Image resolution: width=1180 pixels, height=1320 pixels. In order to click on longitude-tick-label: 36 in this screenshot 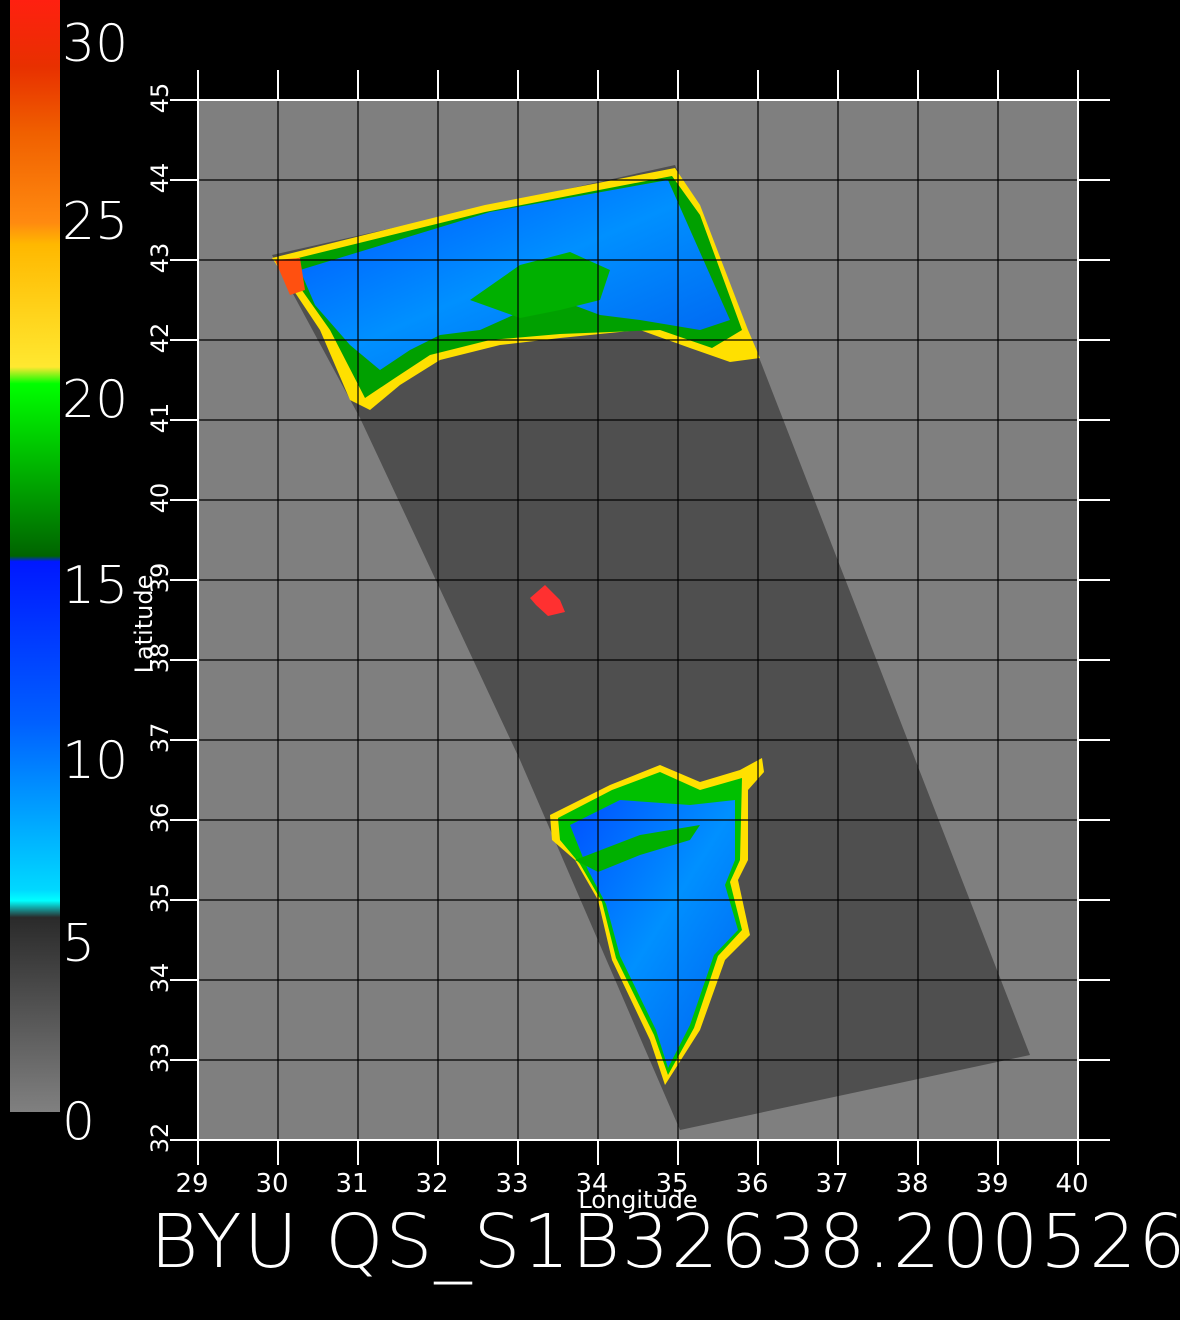, I will do `click(751, 1184)`.